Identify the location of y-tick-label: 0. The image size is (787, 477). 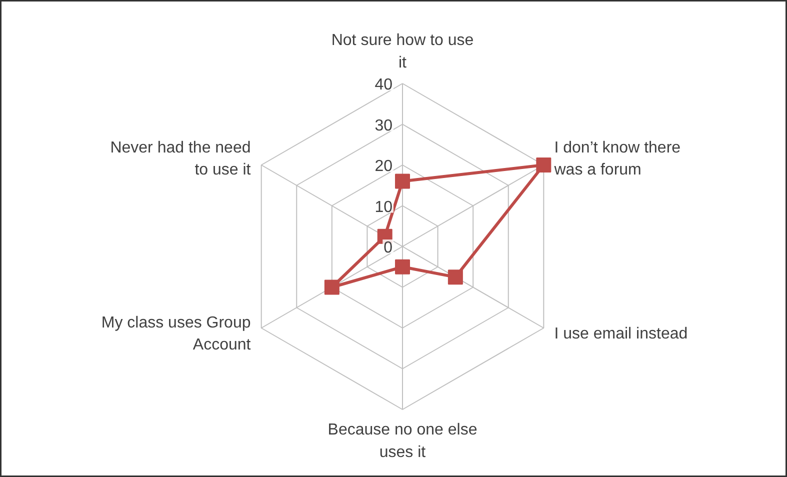
(388, 248).